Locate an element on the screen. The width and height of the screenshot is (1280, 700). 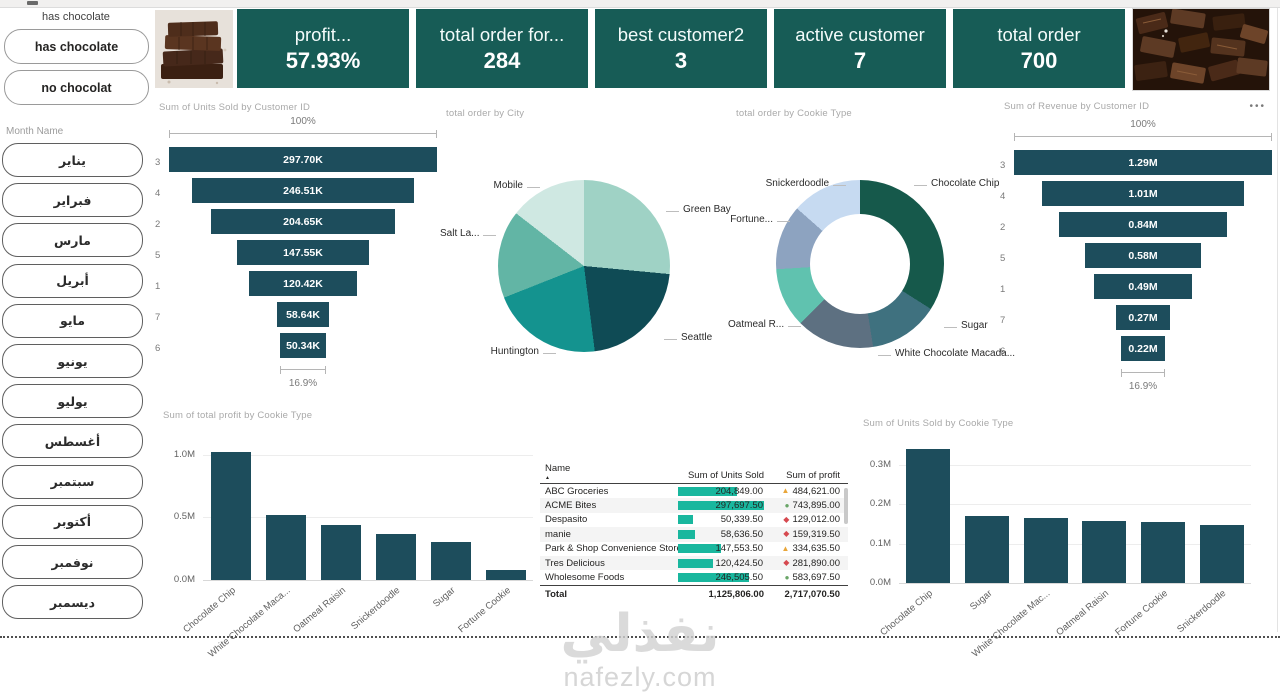
funnel-top-bracket is located at coordinates (303, 134).